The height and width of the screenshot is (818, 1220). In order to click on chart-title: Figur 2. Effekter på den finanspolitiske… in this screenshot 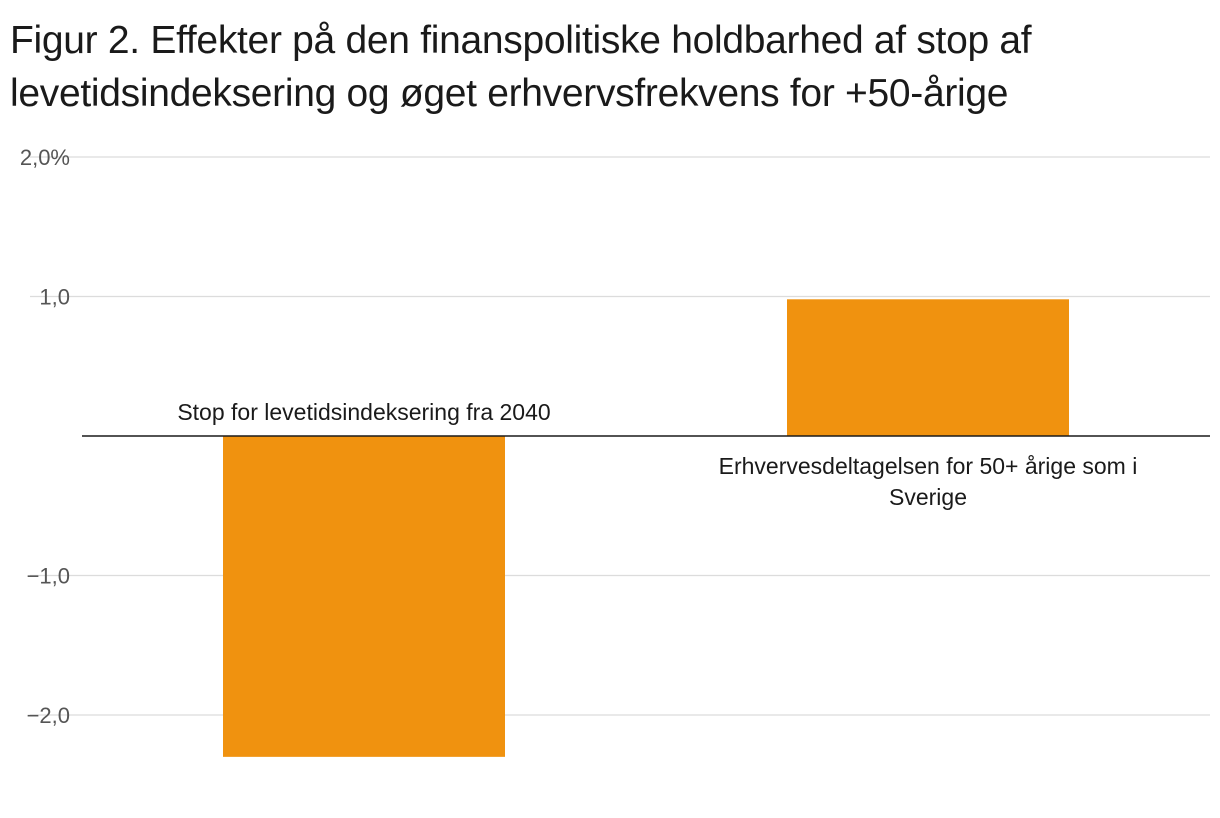, I will do `click(521, 67)`.